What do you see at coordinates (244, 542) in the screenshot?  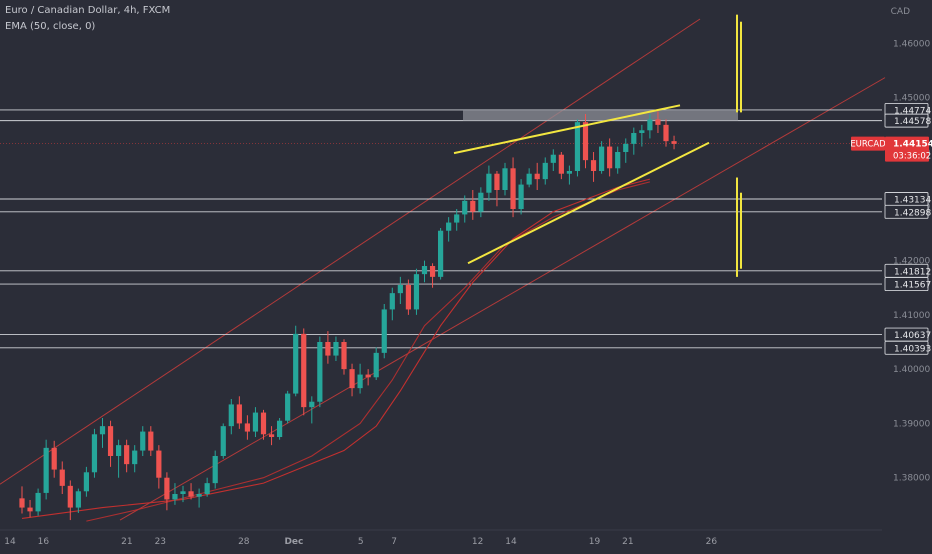 I see `time-tick-label: 28` at bounding box center [244, 542].